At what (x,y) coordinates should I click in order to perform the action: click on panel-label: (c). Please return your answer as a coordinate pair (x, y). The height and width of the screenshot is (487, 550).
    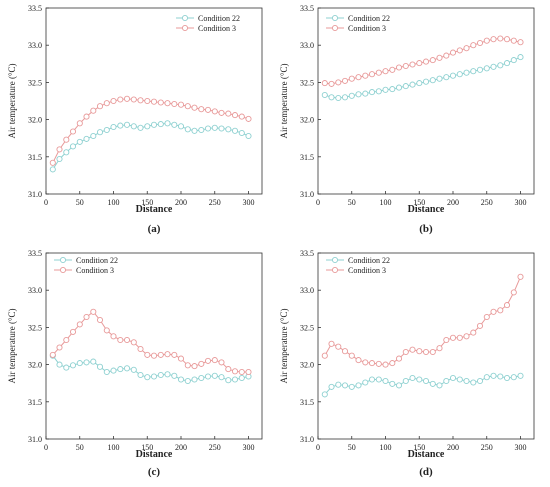
    Looking at the image, I should click on (154, 472).